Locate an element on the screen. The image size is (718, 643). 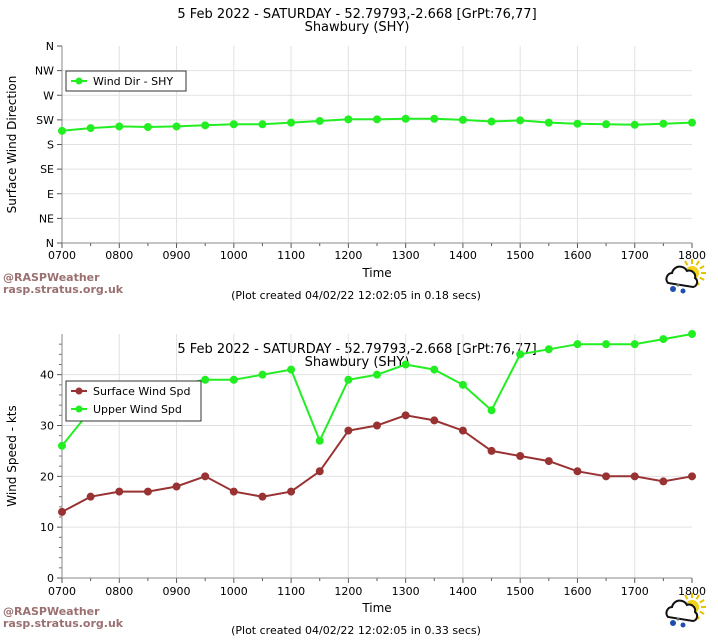
x-tick-label: 0900 is located at coordinates (177, 591).